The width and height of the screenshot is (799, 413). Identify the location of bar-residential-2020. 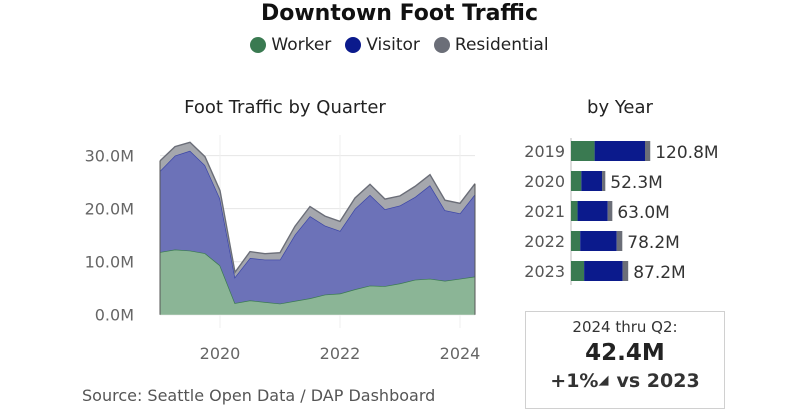
(604, 181).